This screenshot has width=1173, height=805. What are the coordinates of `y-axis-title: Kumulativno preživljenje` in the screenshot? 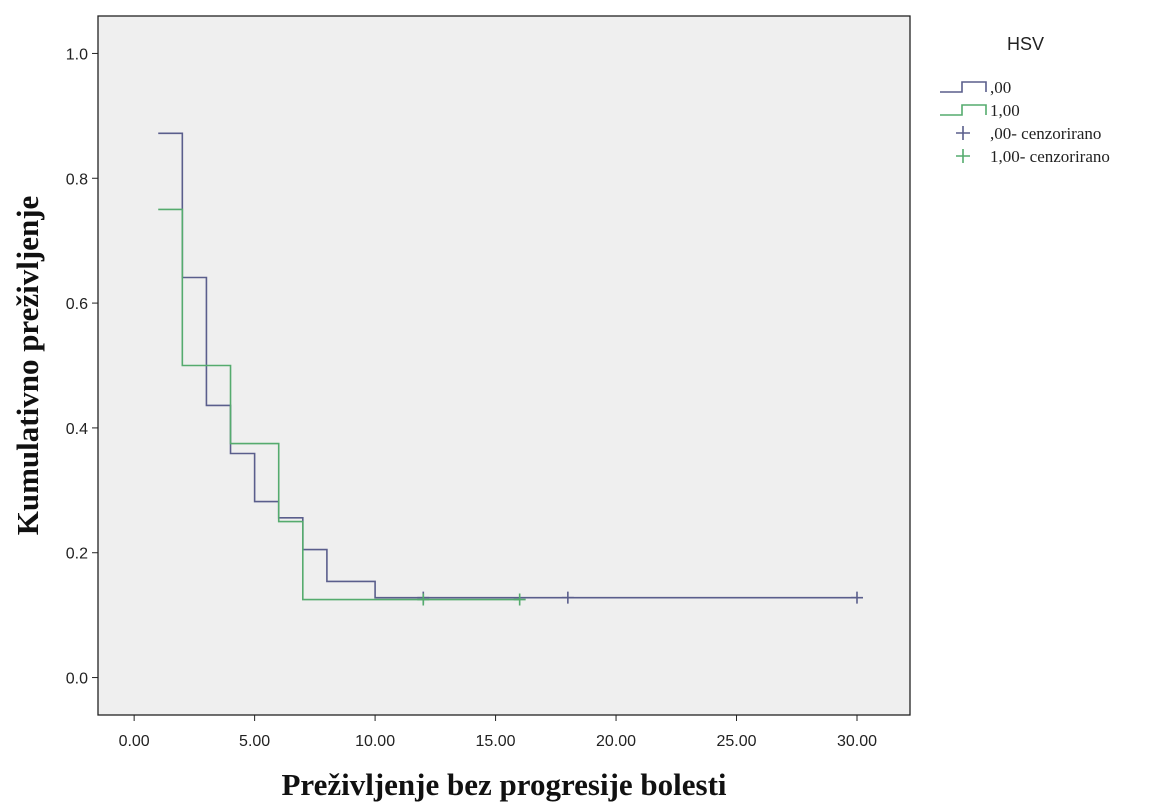 It's located at (27, 366).